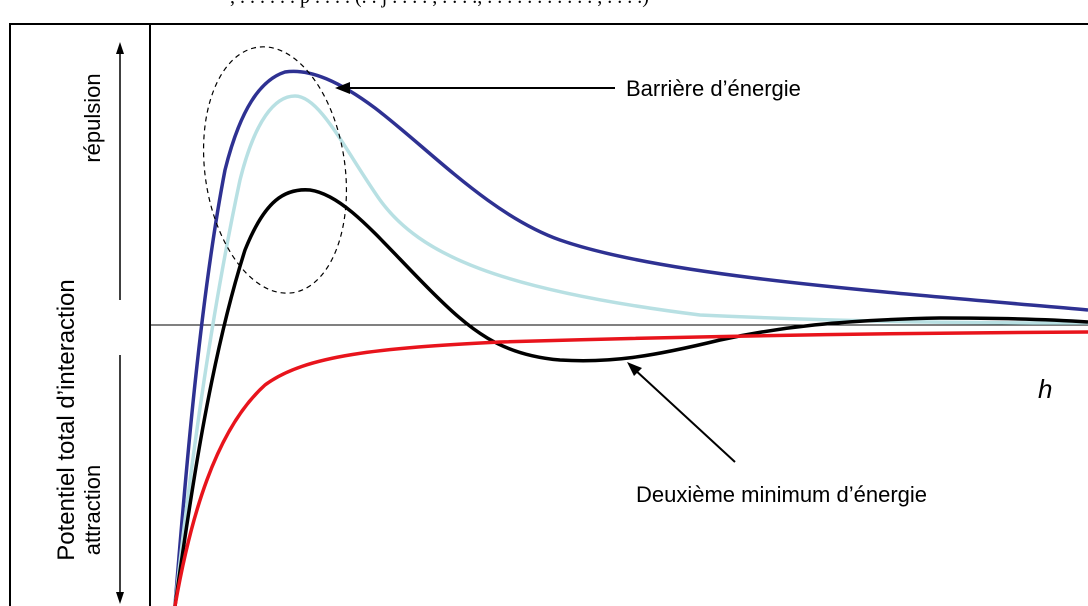 This screenshot has height=606, width=1088. Describe the element at coordinates (342, 88) in the screenshot. I see `barrier-pointer-arrowhead` at that location.